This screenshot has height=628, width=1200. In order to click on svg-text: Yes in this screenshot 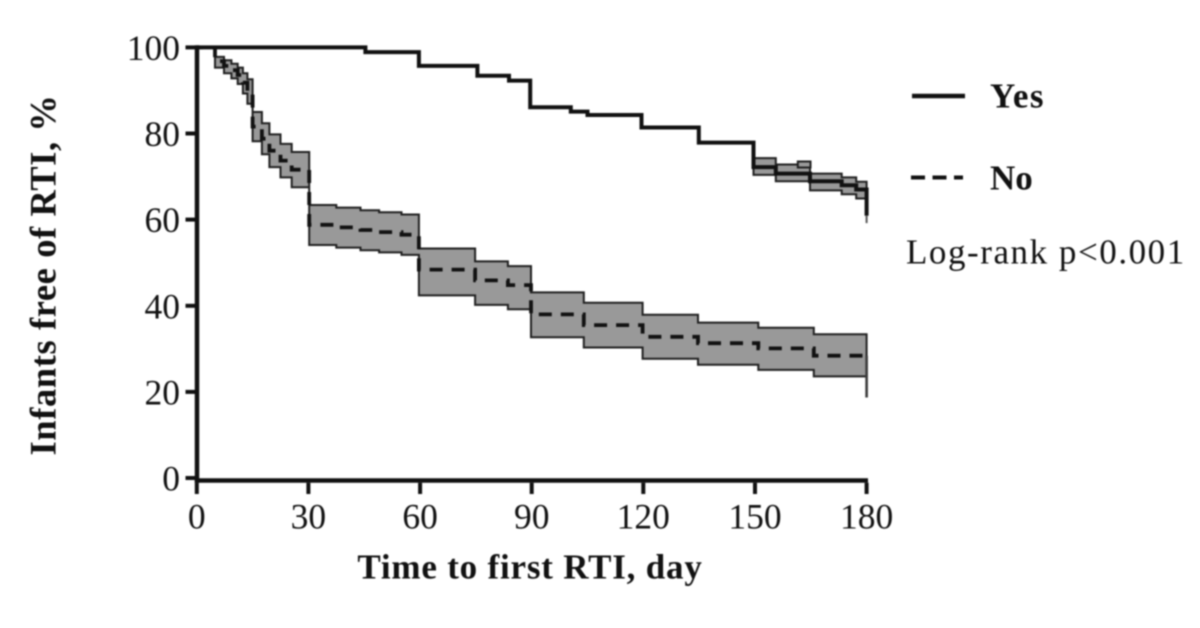, I will do `click(1017, 96)`.